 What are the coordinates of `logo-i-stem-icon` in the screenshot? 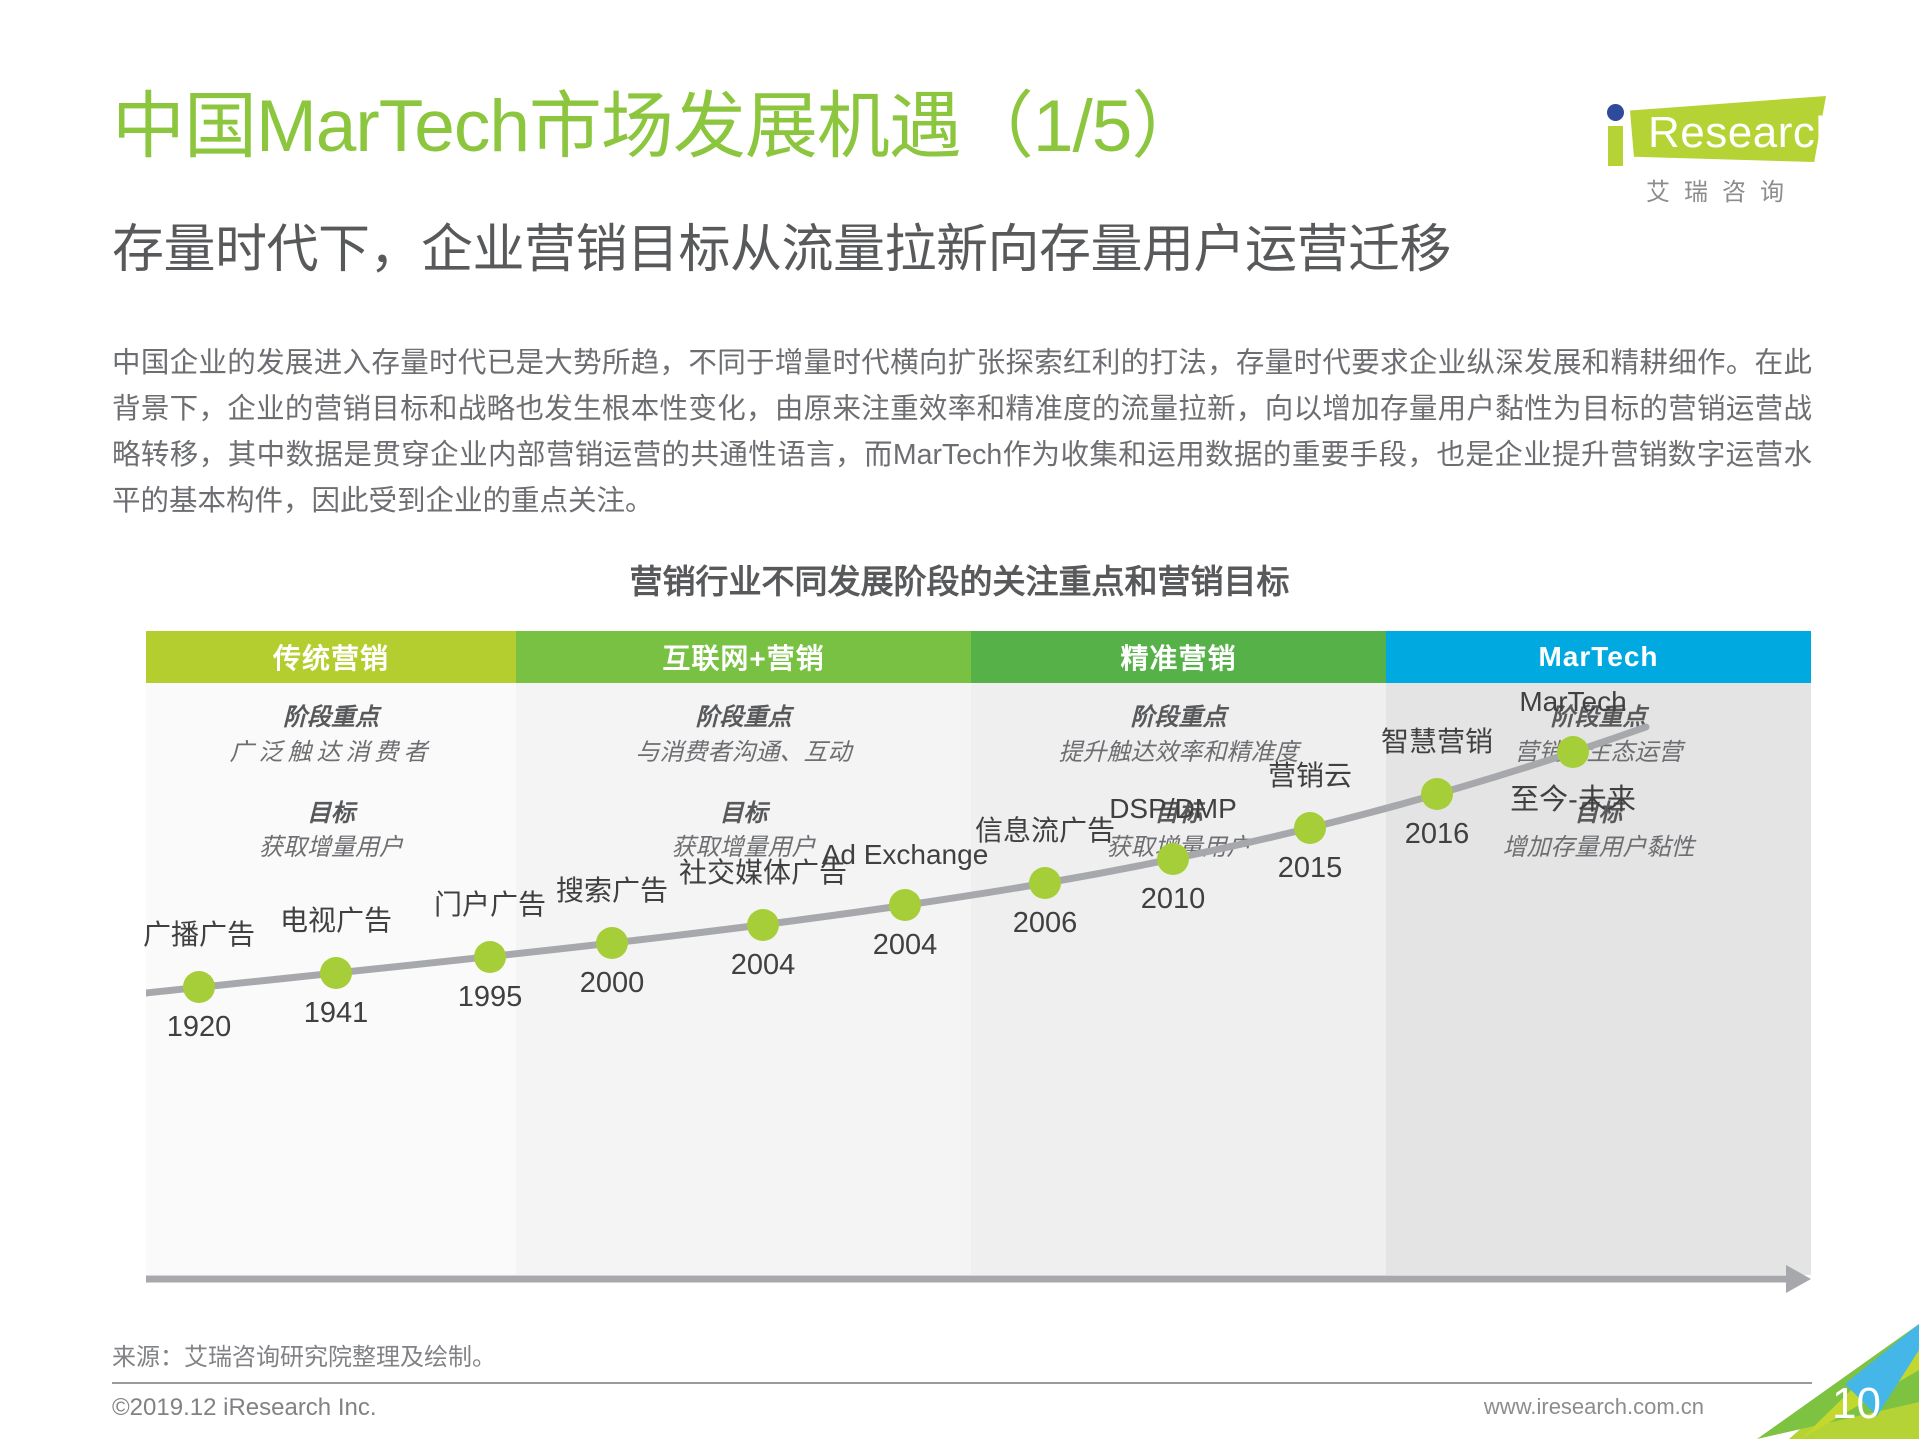 It's located at (1615, 146).